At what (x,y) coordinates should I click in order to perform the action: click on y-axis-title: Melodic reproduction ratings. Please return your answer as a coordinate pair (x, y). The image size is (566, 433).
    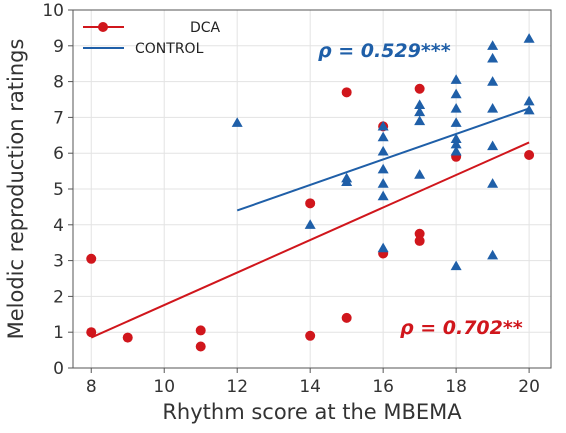
    Looking at the image, I should click on (16, 189).